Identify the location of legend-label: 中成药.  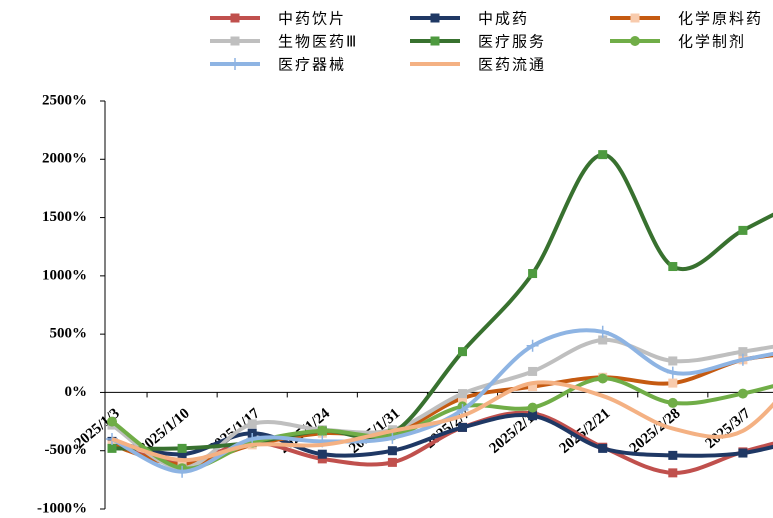
(503, 19).